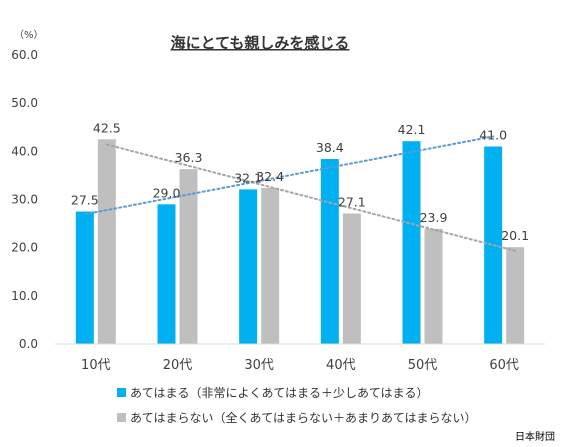 This screenshot has width=570, height=447. What do you see at coordinates (504, 365) in the screenshot?
I see `x-tick-label: 60代` at bounding box center [504, 365].